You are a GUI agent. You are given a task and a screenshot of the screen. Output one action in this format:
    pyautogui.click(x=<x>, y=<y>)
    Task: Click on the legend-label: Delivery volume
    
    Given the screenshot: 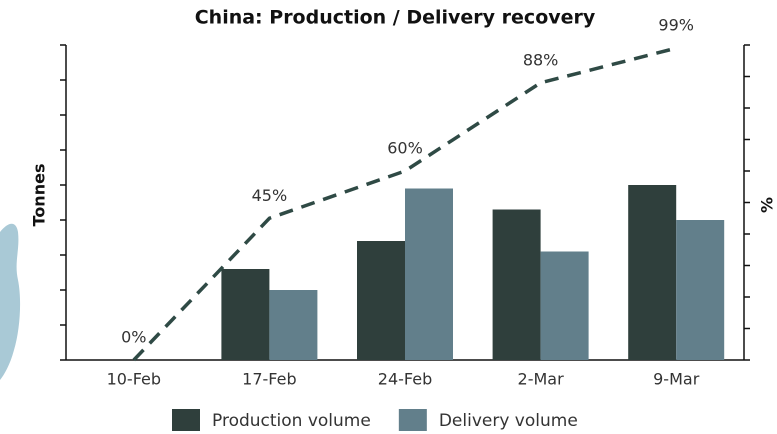 What is the action you would take?
    pyautogui.click(x=508, y=421)
    